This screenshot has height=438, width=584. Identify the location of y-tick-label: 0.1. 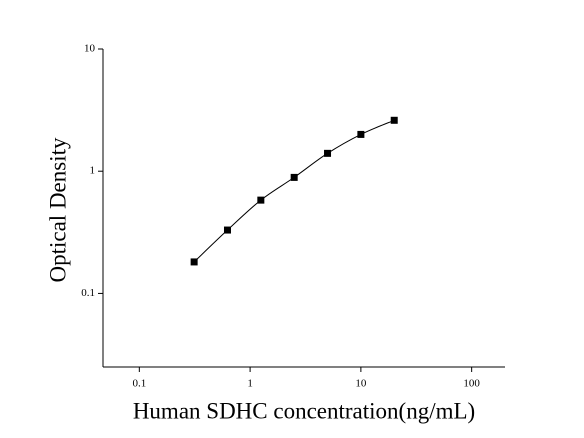
(88, 293).